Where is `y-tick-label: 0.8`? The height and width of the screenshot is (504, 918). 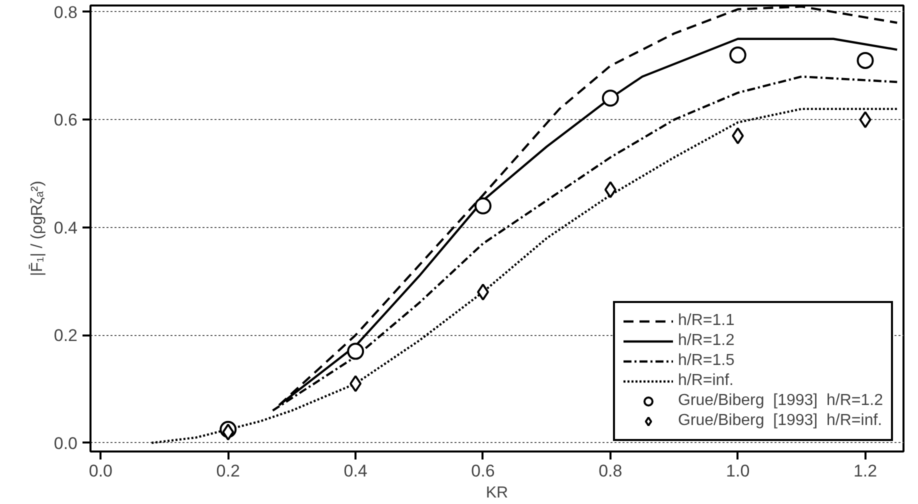
y-tick-label: 0.8 is located at coordinates (66, 12).